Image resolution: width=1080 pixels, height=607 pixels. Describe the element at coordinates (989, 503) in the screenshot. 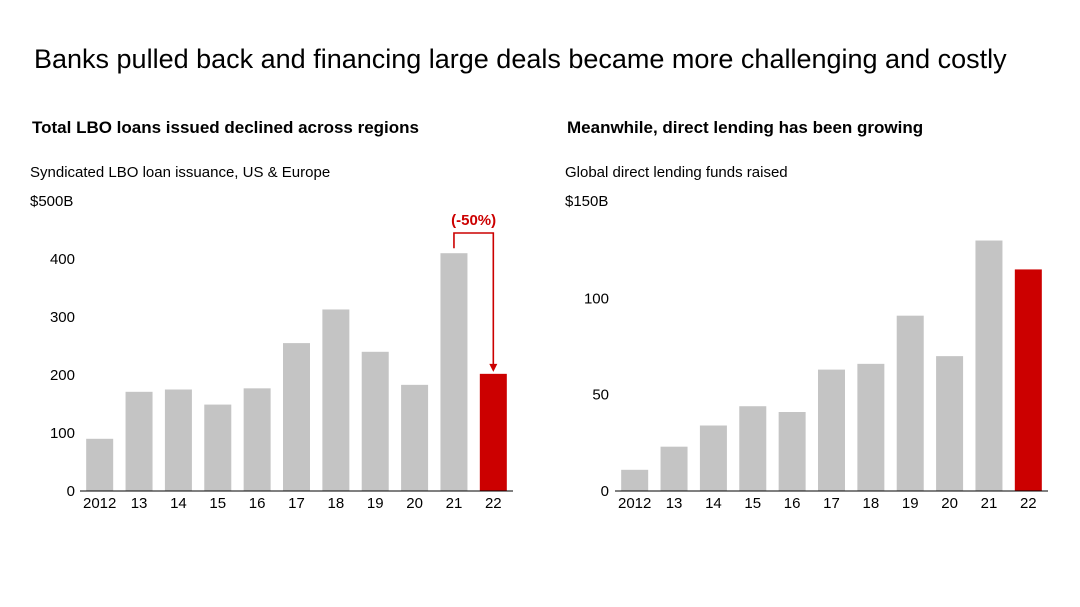

I see `direct-lending-xtick-label: 21` at that location.